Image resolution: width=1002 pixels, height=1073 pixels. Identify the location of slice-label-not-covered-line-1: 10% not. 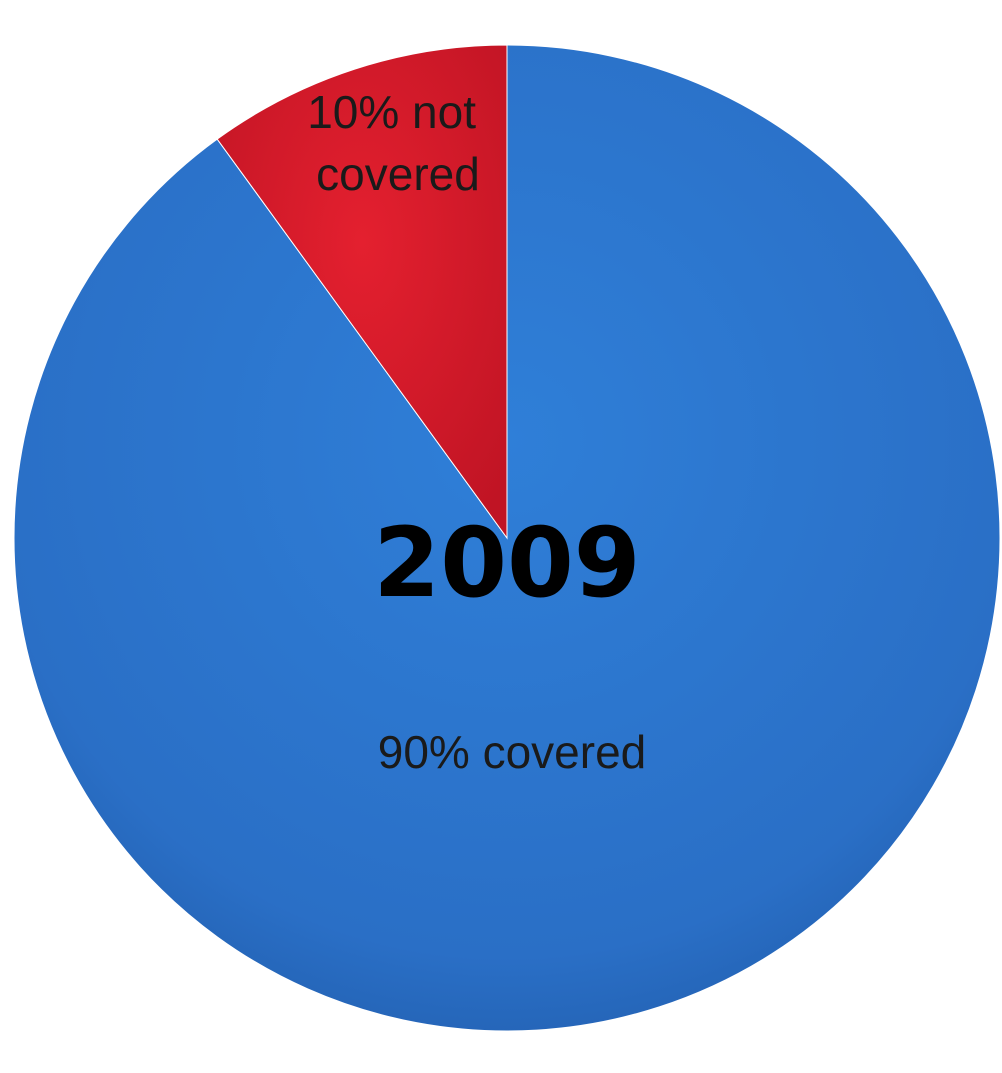
(391, 112).